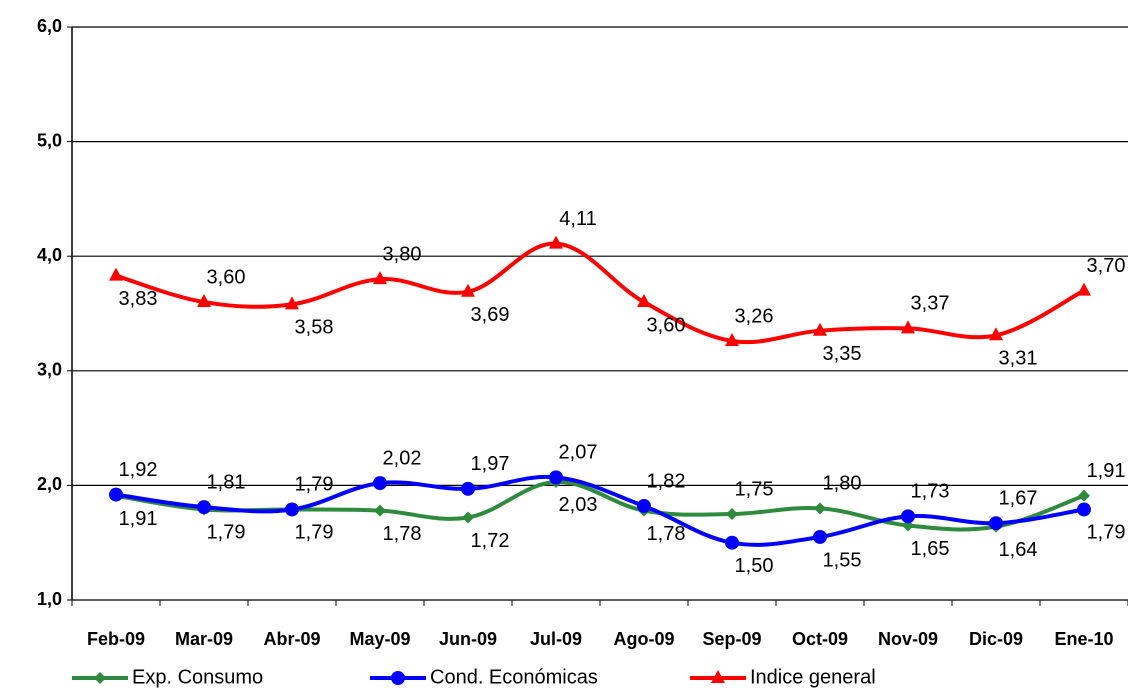 Image resolution: width=1128 pixels, height=694 pixels. What do you see at coordinates (820, 639) in the screenshot?
I see `x-tick-label: Oct-09` at bounding box center [820, 639].